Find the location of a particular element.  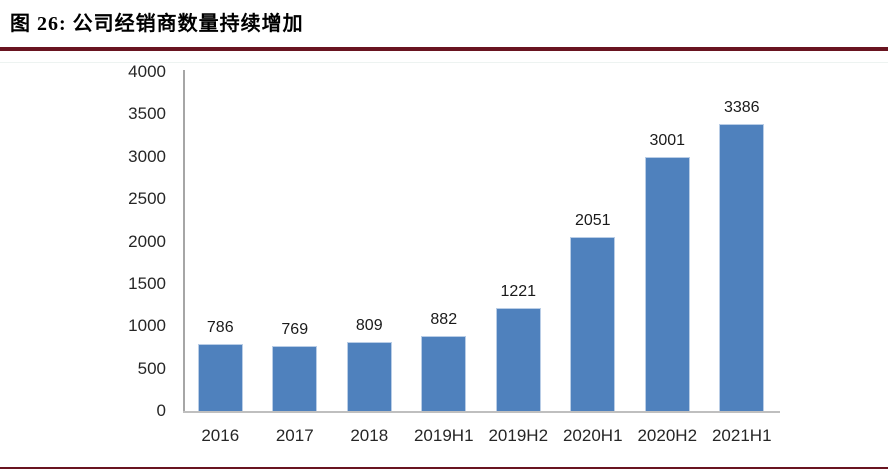

x-axis-category-label: 2018 is located at coordinates (369, 435).